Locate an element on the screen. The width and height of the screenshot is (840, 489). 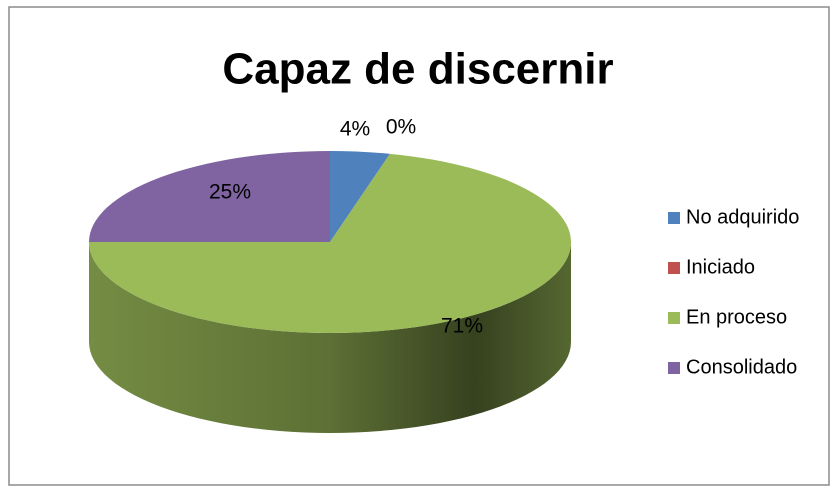
data-label: 71% is located at coordinates (462, 326).